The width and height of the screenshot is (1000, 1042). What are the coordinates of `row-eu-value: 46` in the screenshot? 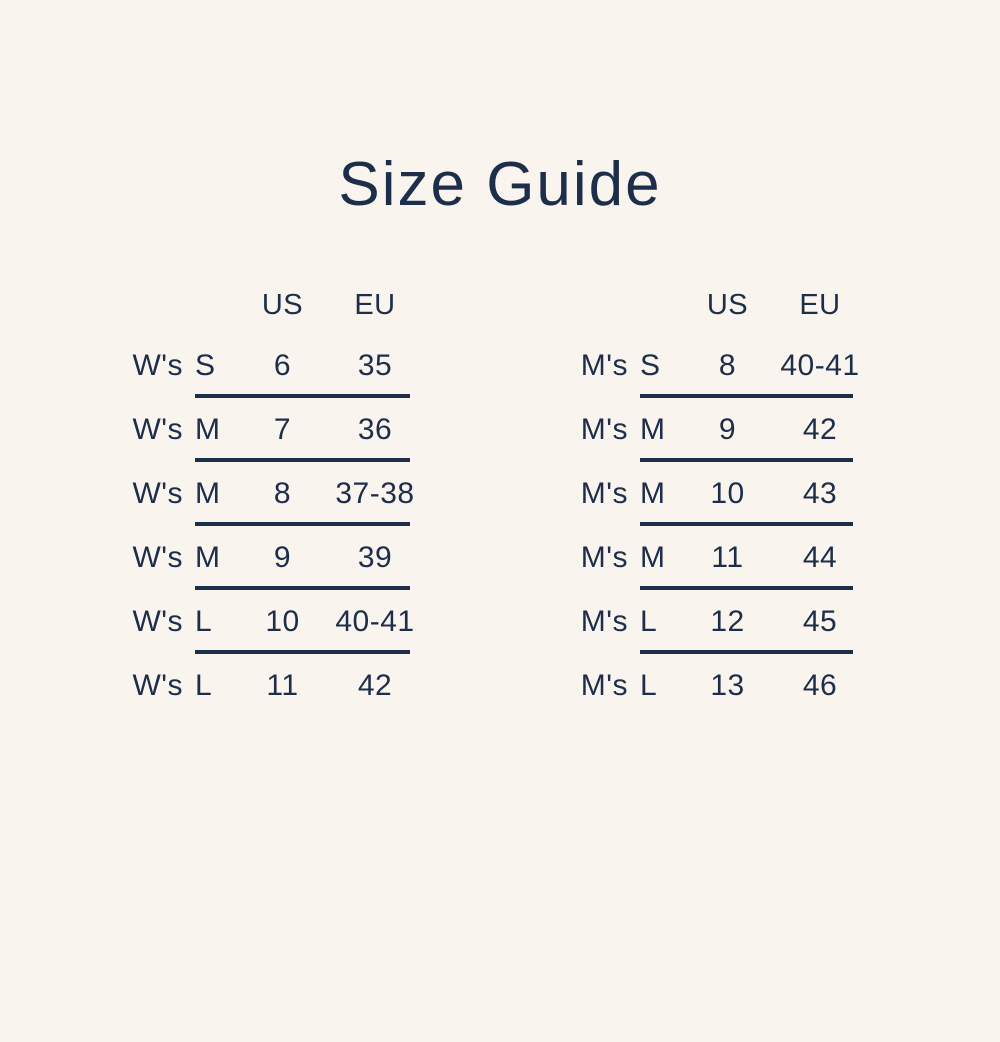 It's located at (820, 685).